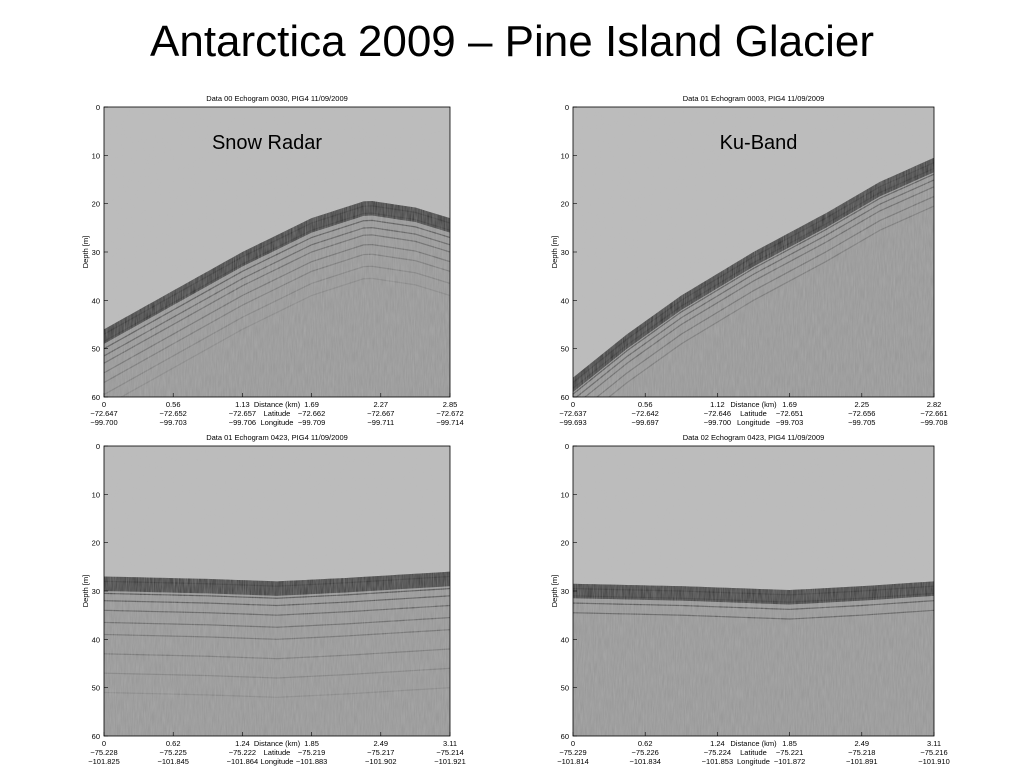  What do you see at coordinates (861, 413) in the screenshot?
I see `x-tick-label: −72.656` at bounding box center [861, 413].